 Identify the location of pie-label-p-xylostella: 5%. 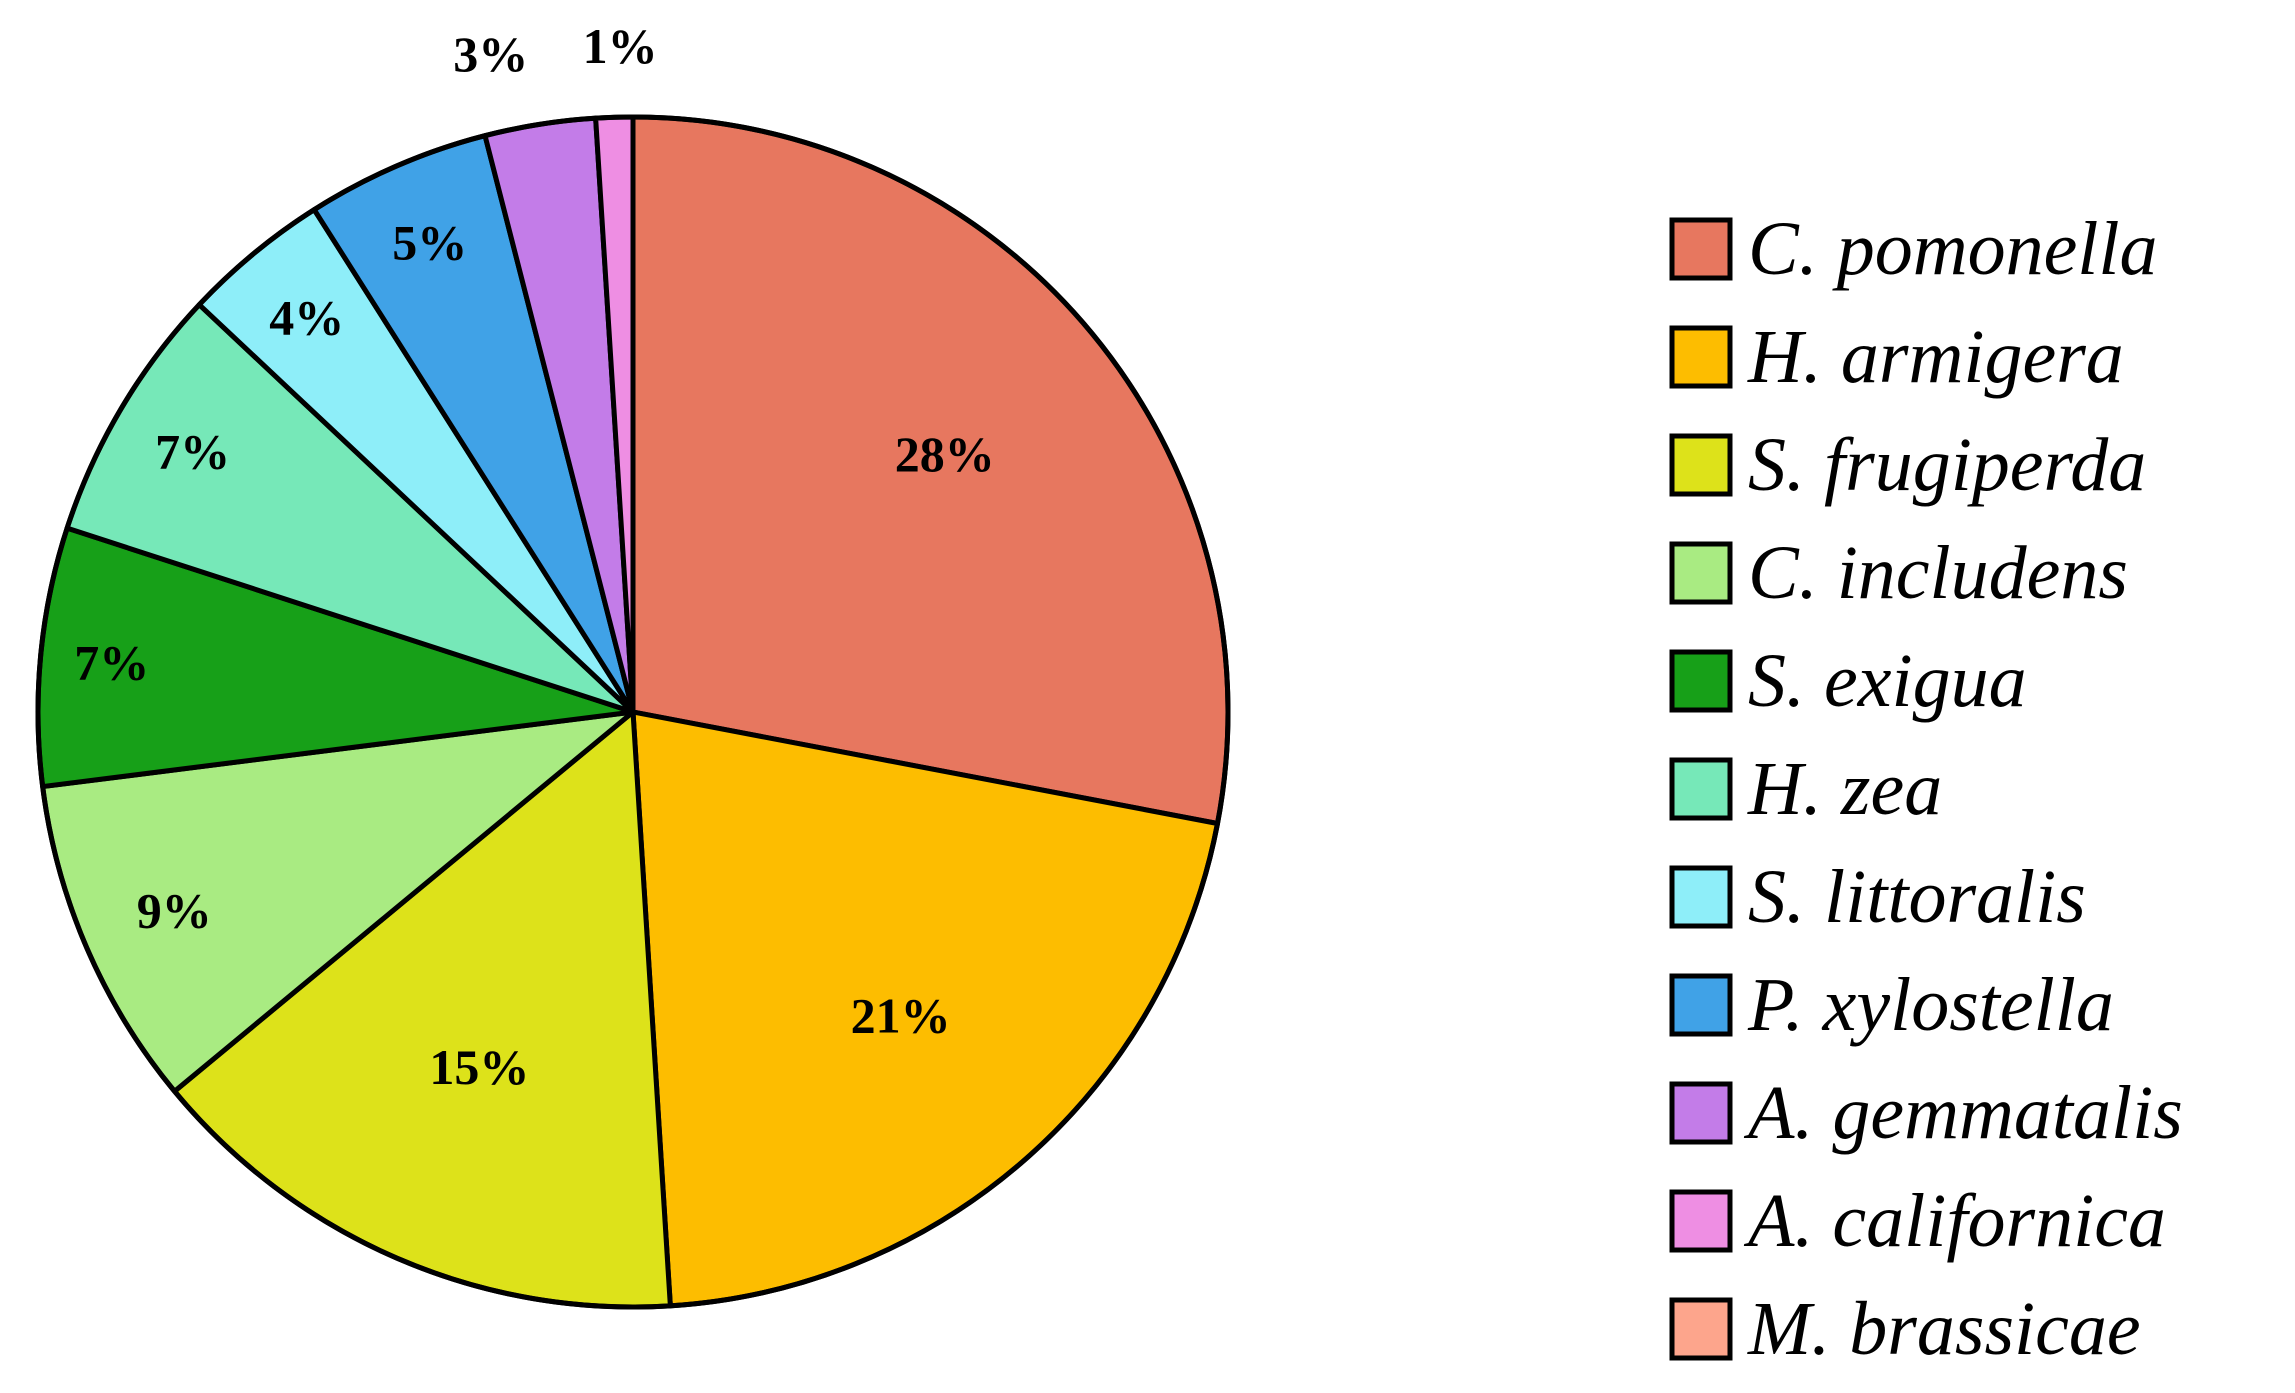
(429, 242).